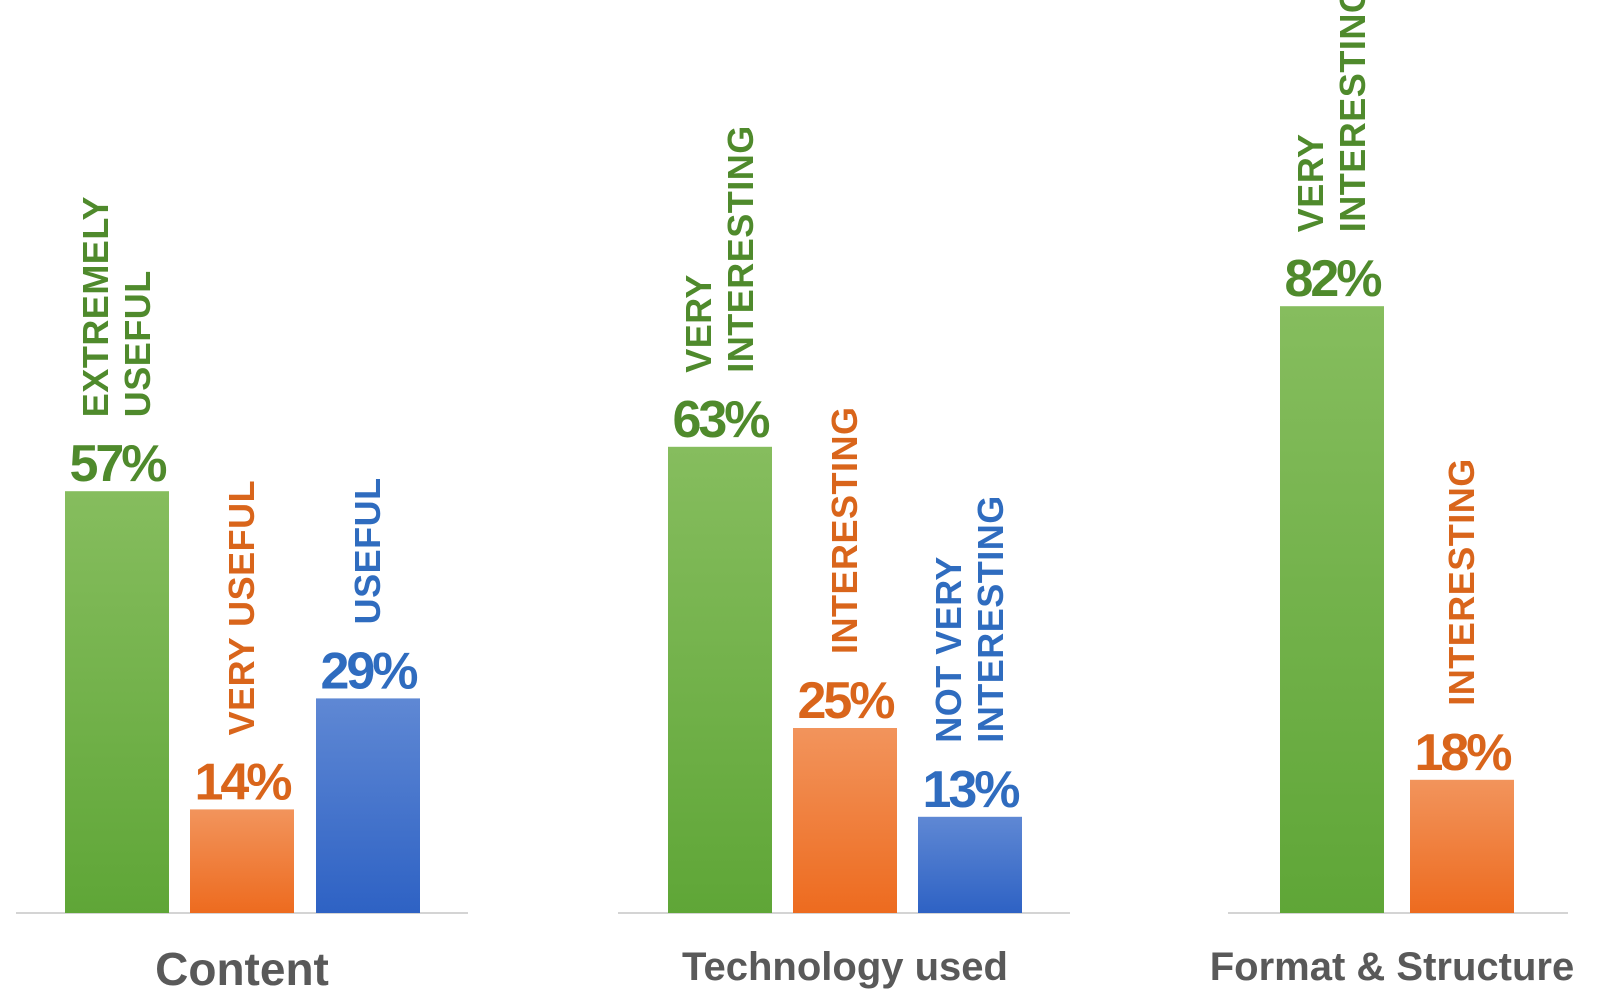 Image resolution: width=1605 pixels, height=995 pixels. I want to click on value-label: 13%, so click(970, 790).